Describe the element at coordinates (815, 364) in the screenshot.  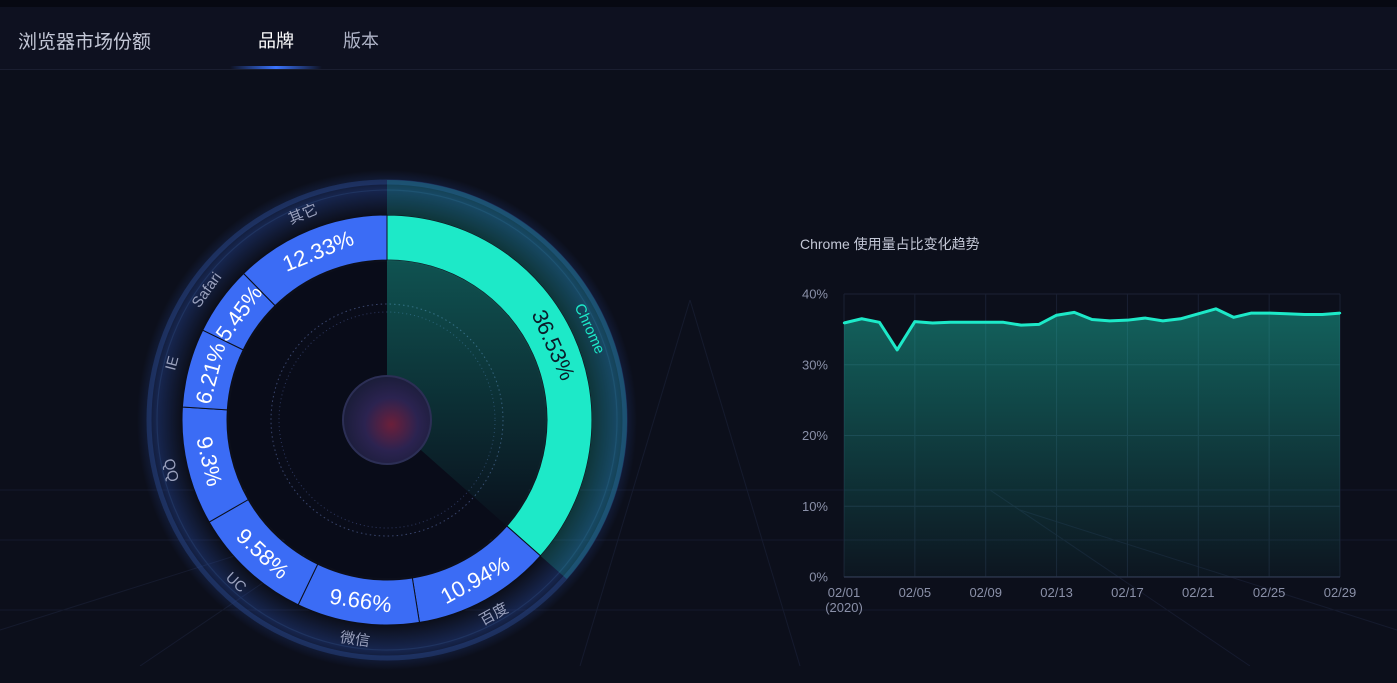
I see `y-tick-label: 30%` at that location.